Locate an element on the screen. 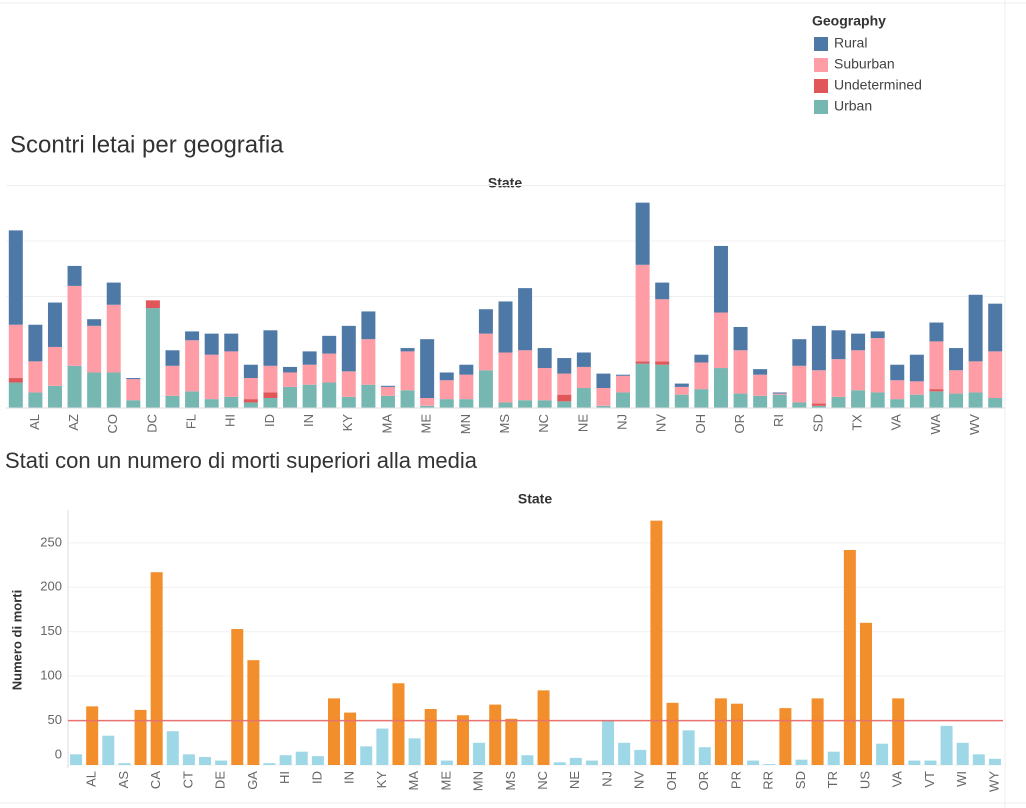  y-tick-label: 200 is located at coordinates (51, 586).